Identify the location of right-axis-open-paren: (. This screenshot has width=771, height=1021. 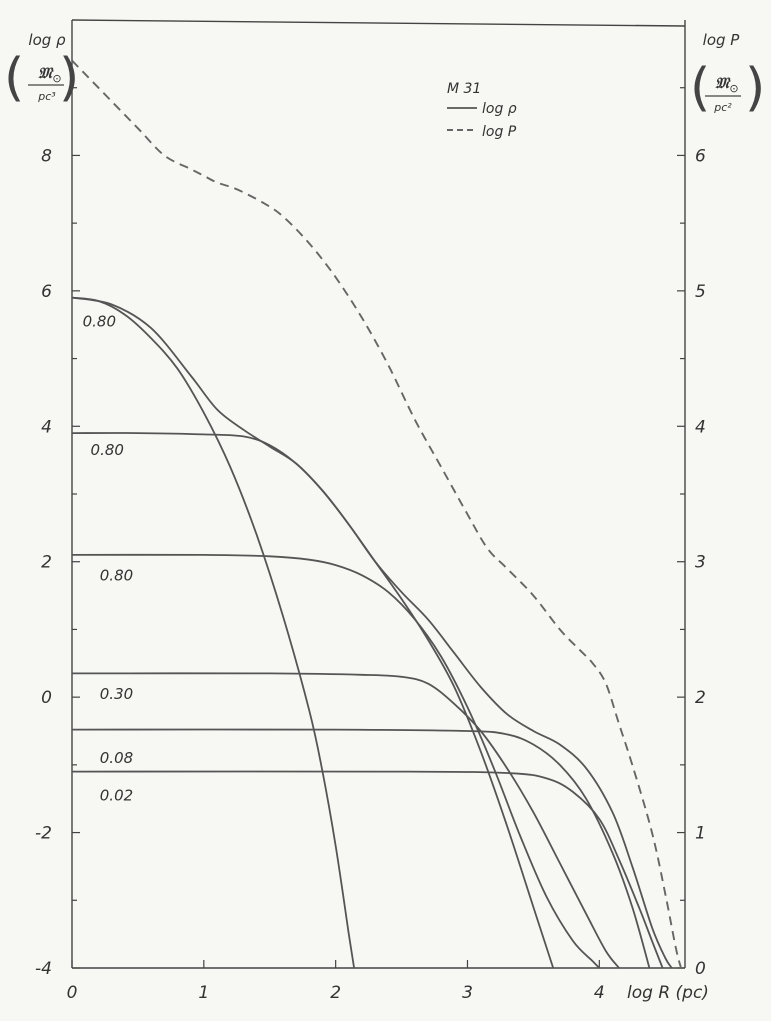
(700, 88).